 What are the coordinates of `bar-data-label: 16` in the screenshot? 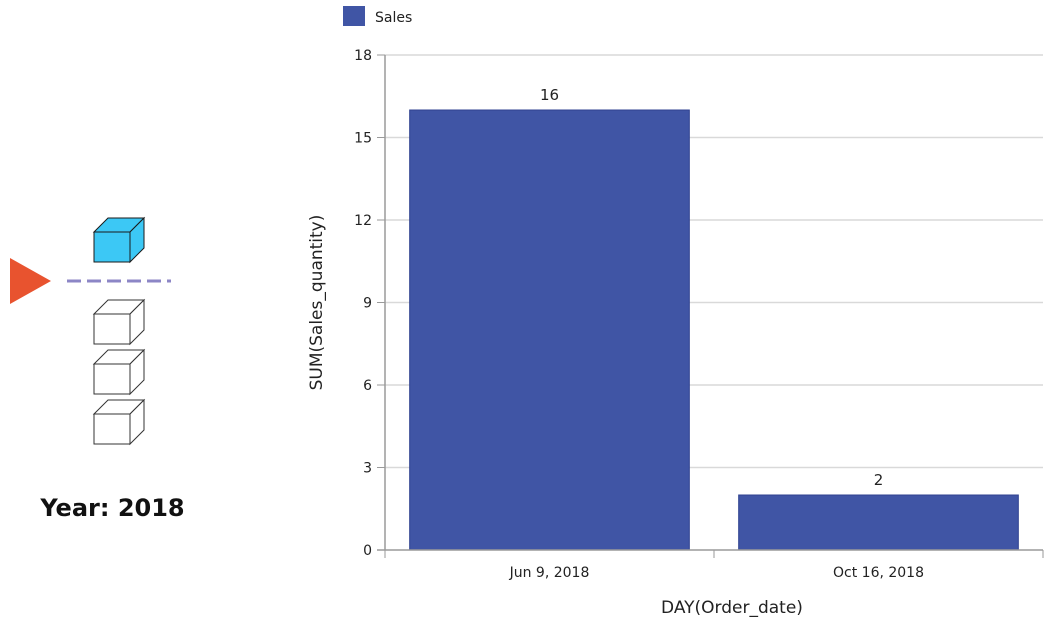 It's located at (549, 95).